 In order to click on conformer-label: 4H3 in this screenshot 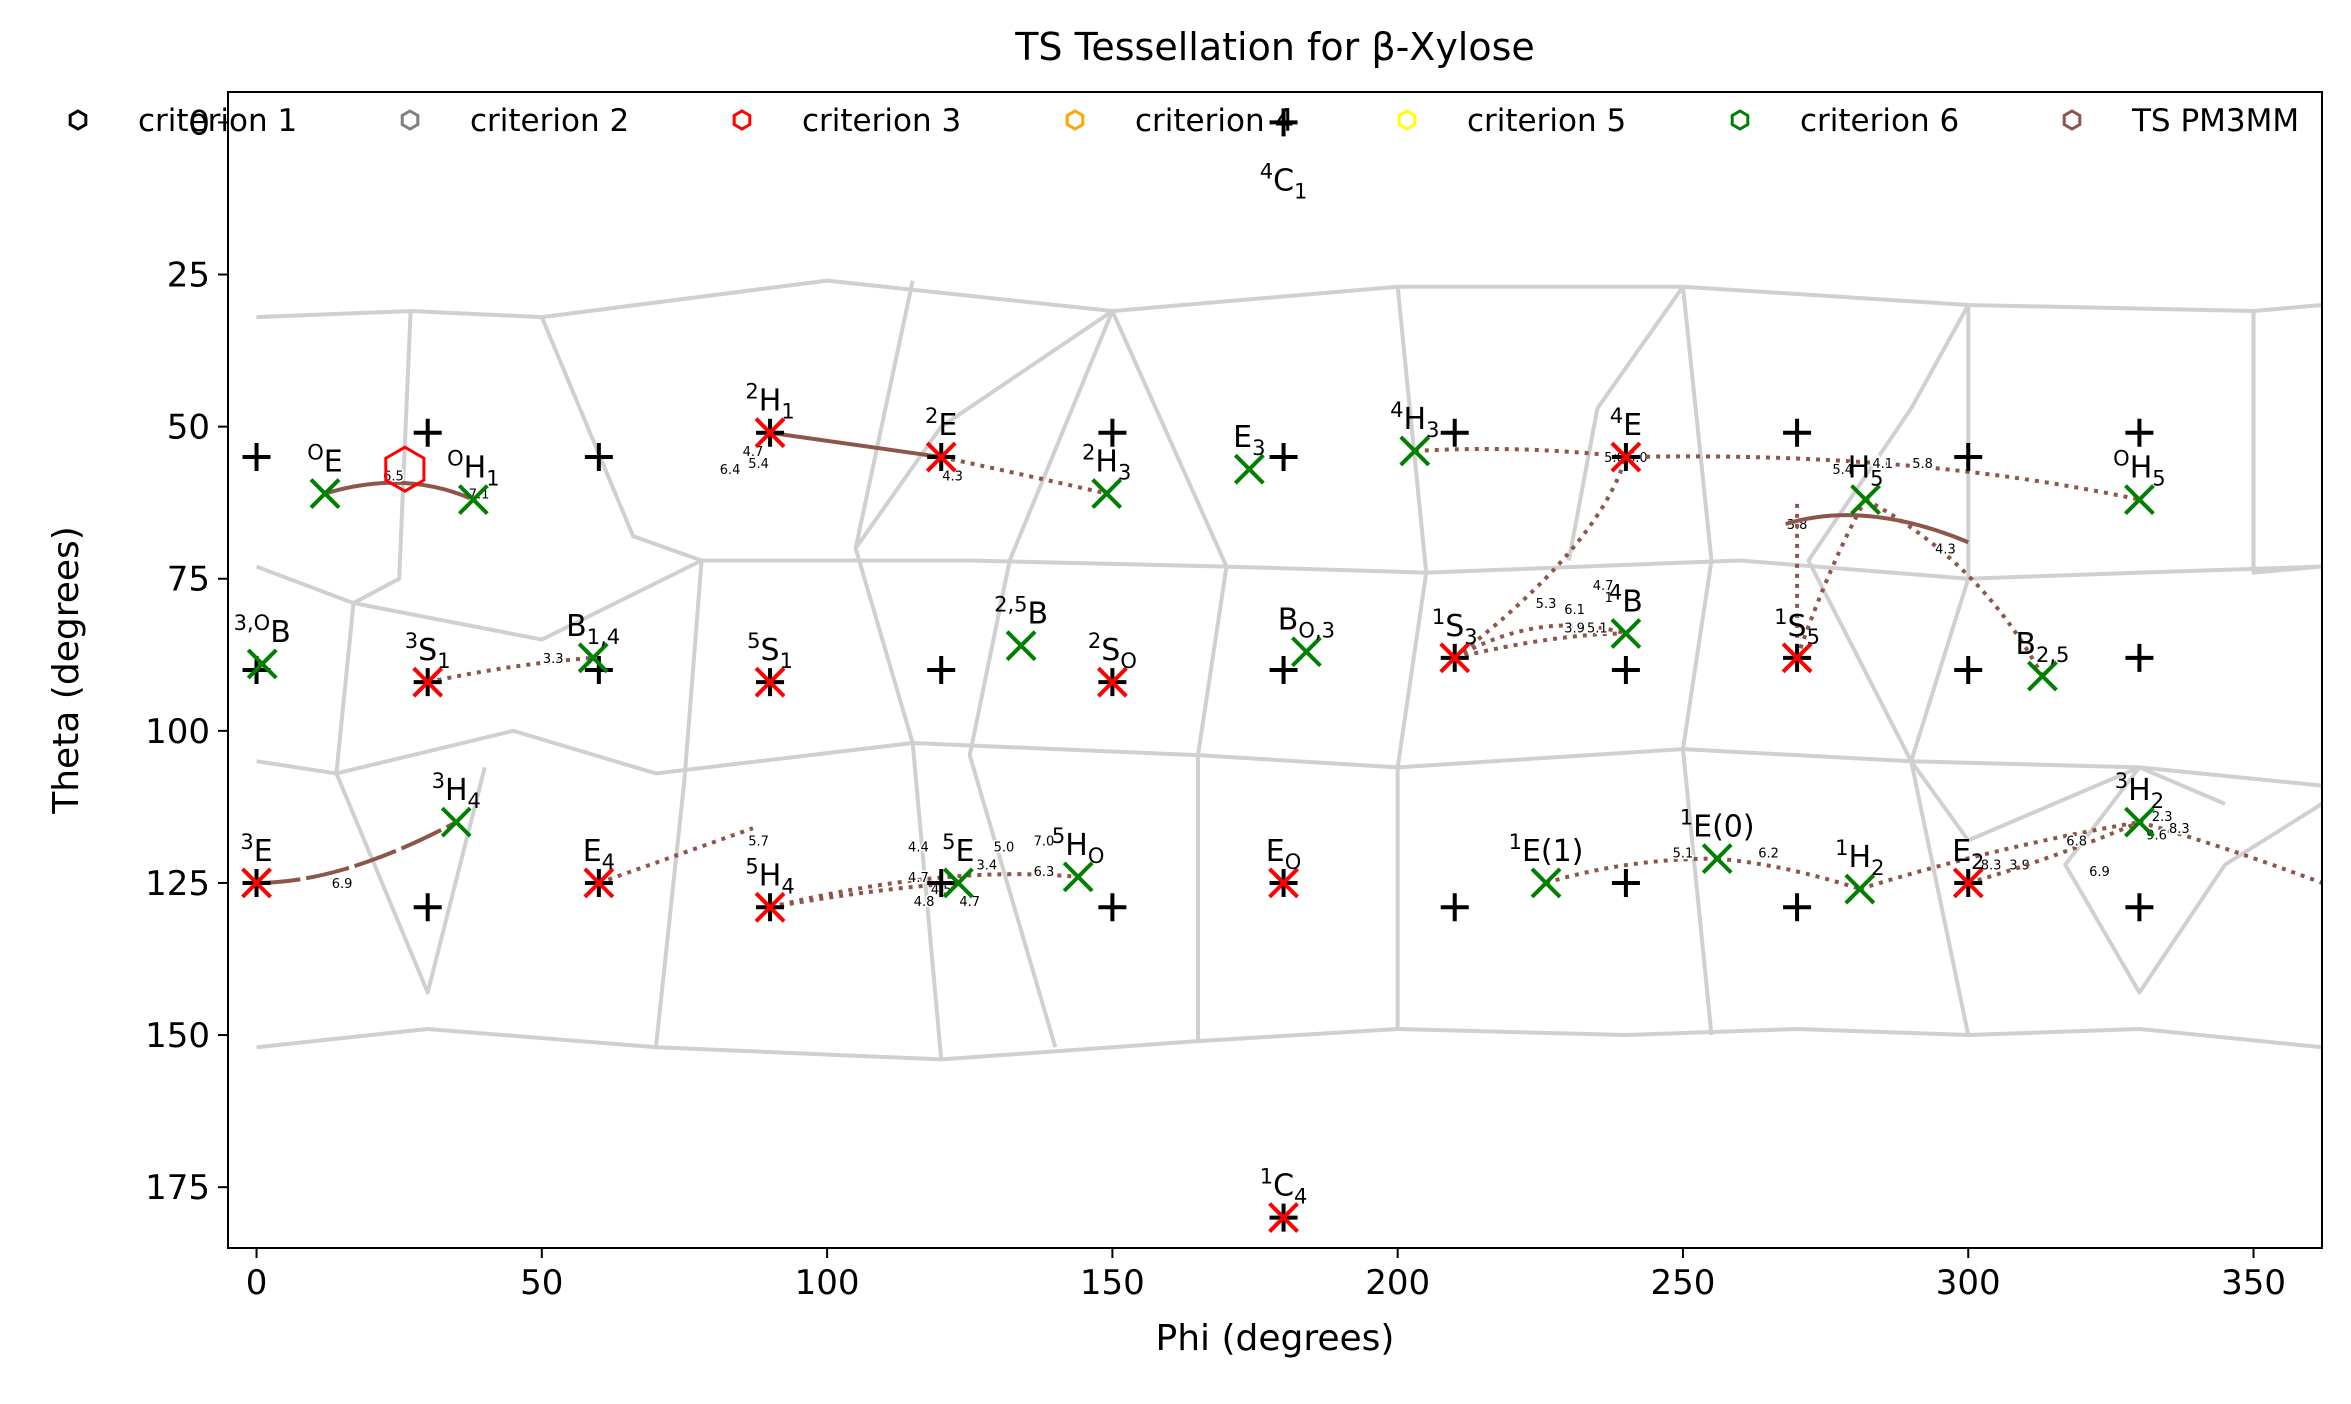, I will do `click(1414, 420)`.